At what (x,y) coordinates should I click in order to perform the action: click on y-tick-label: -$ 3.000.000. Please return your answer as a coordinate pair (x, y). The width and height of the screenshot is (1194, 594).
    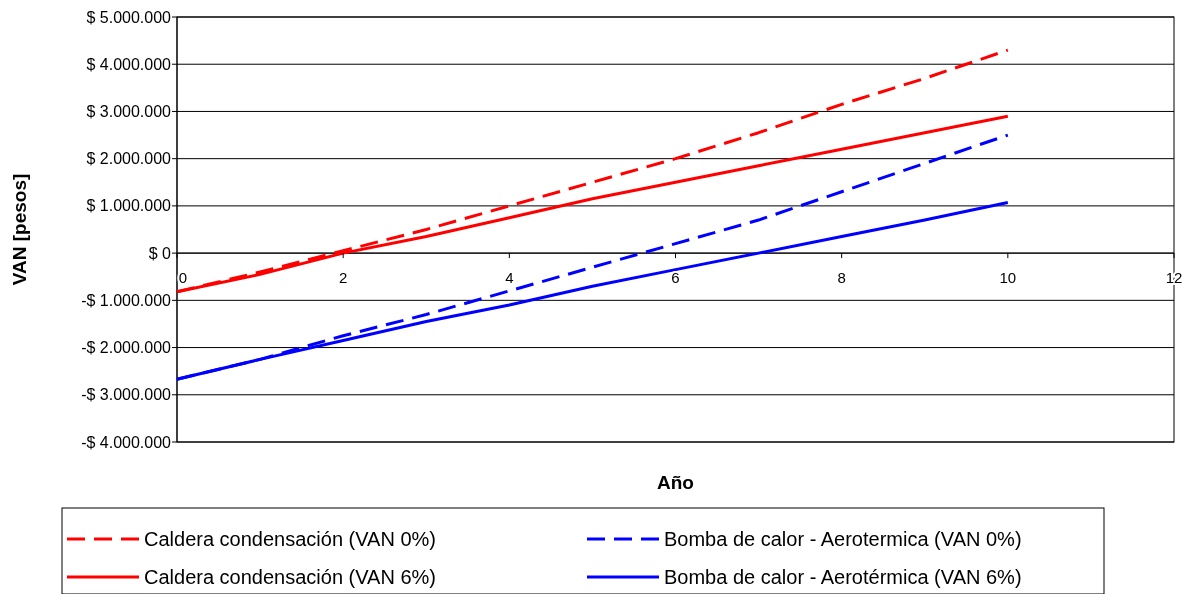
    Looking at the image, I should click on (126, 395).